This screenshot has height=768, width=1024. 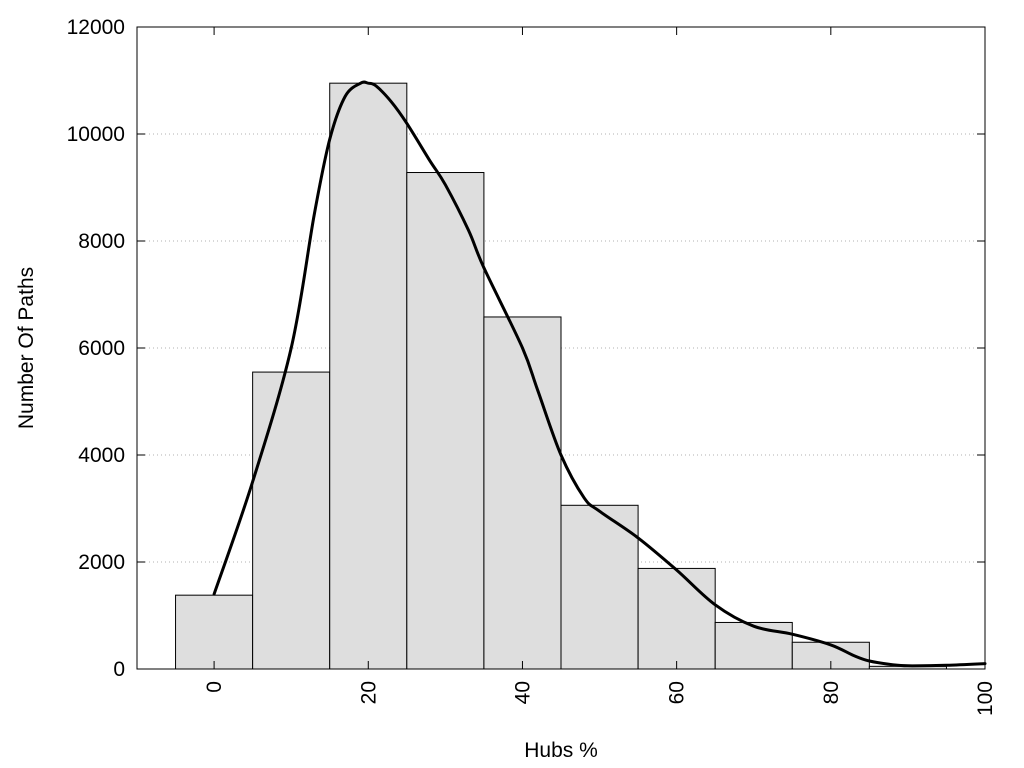 What do you see at coordinates (96, 27) in the screenshot?
I see `y-tick-label: 12000` at bounding box center [96, 27].